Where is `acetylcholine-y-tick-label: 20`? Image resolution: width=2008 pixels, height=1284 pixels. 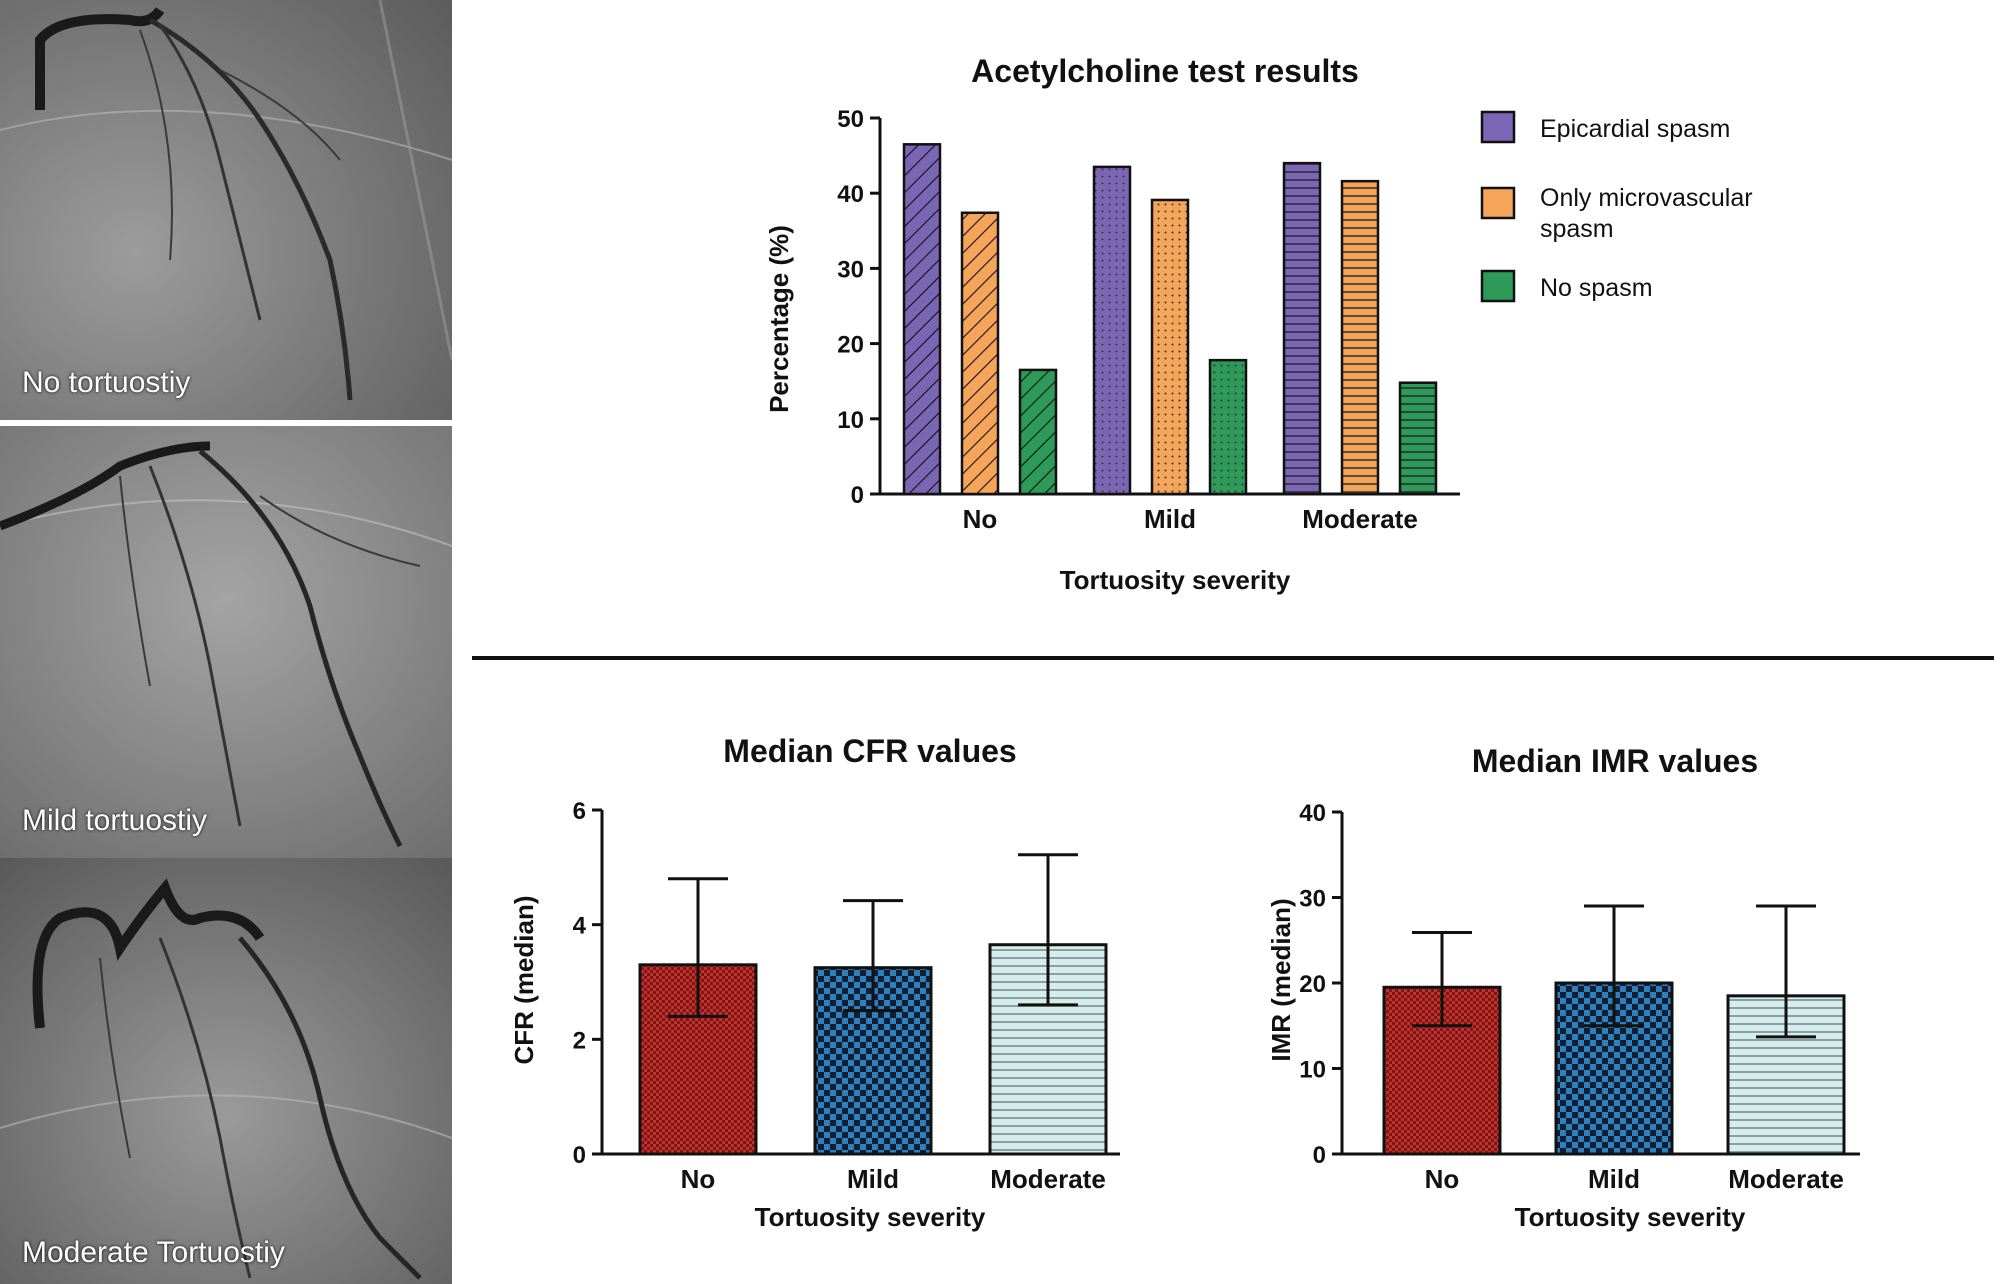 acetylcholine-y-tick-label: 20 is located at coordinates (850, 345).